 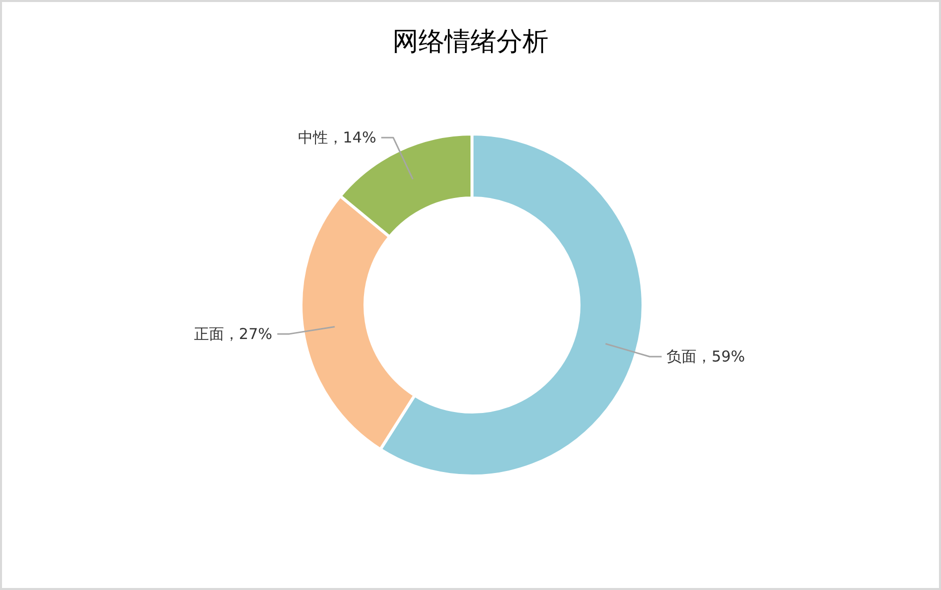 I want to click on chart-title: 网络情绪分析, so click(x=470, y=42).